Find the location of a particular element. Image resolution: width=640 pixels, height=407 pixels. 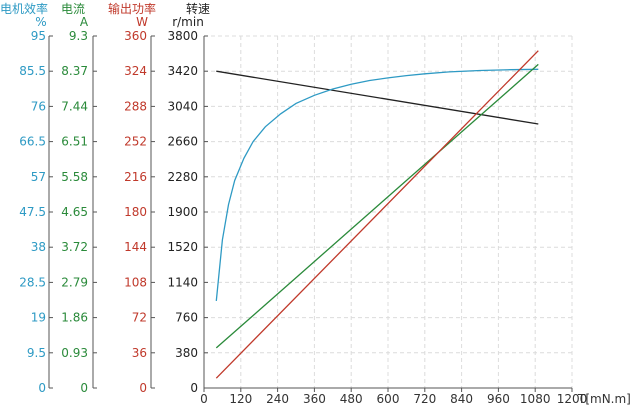

x-axis-title: T[mN.m] is located at coordinates (604, 399).